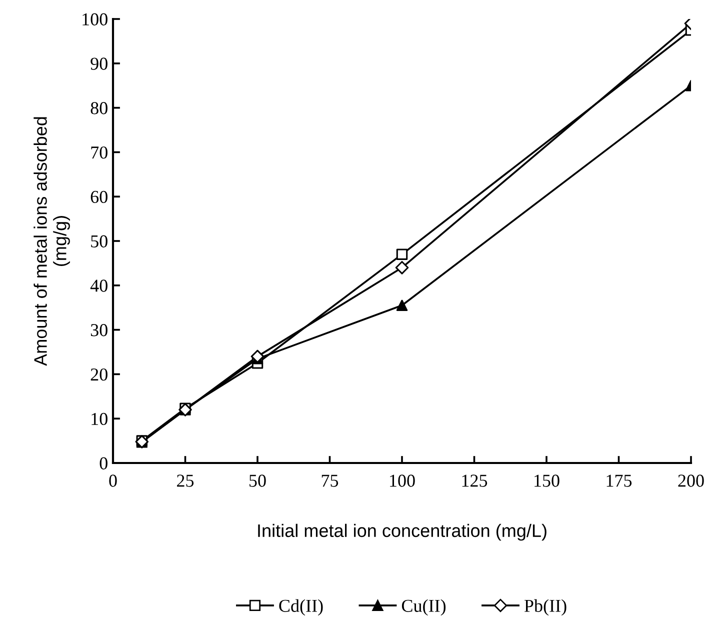 This screenshot has width=707, height=623. What do you see at coordinates (99, 330) in the screenshot?
I see `y-tick-label: 30` at bounding box center [99, 330].